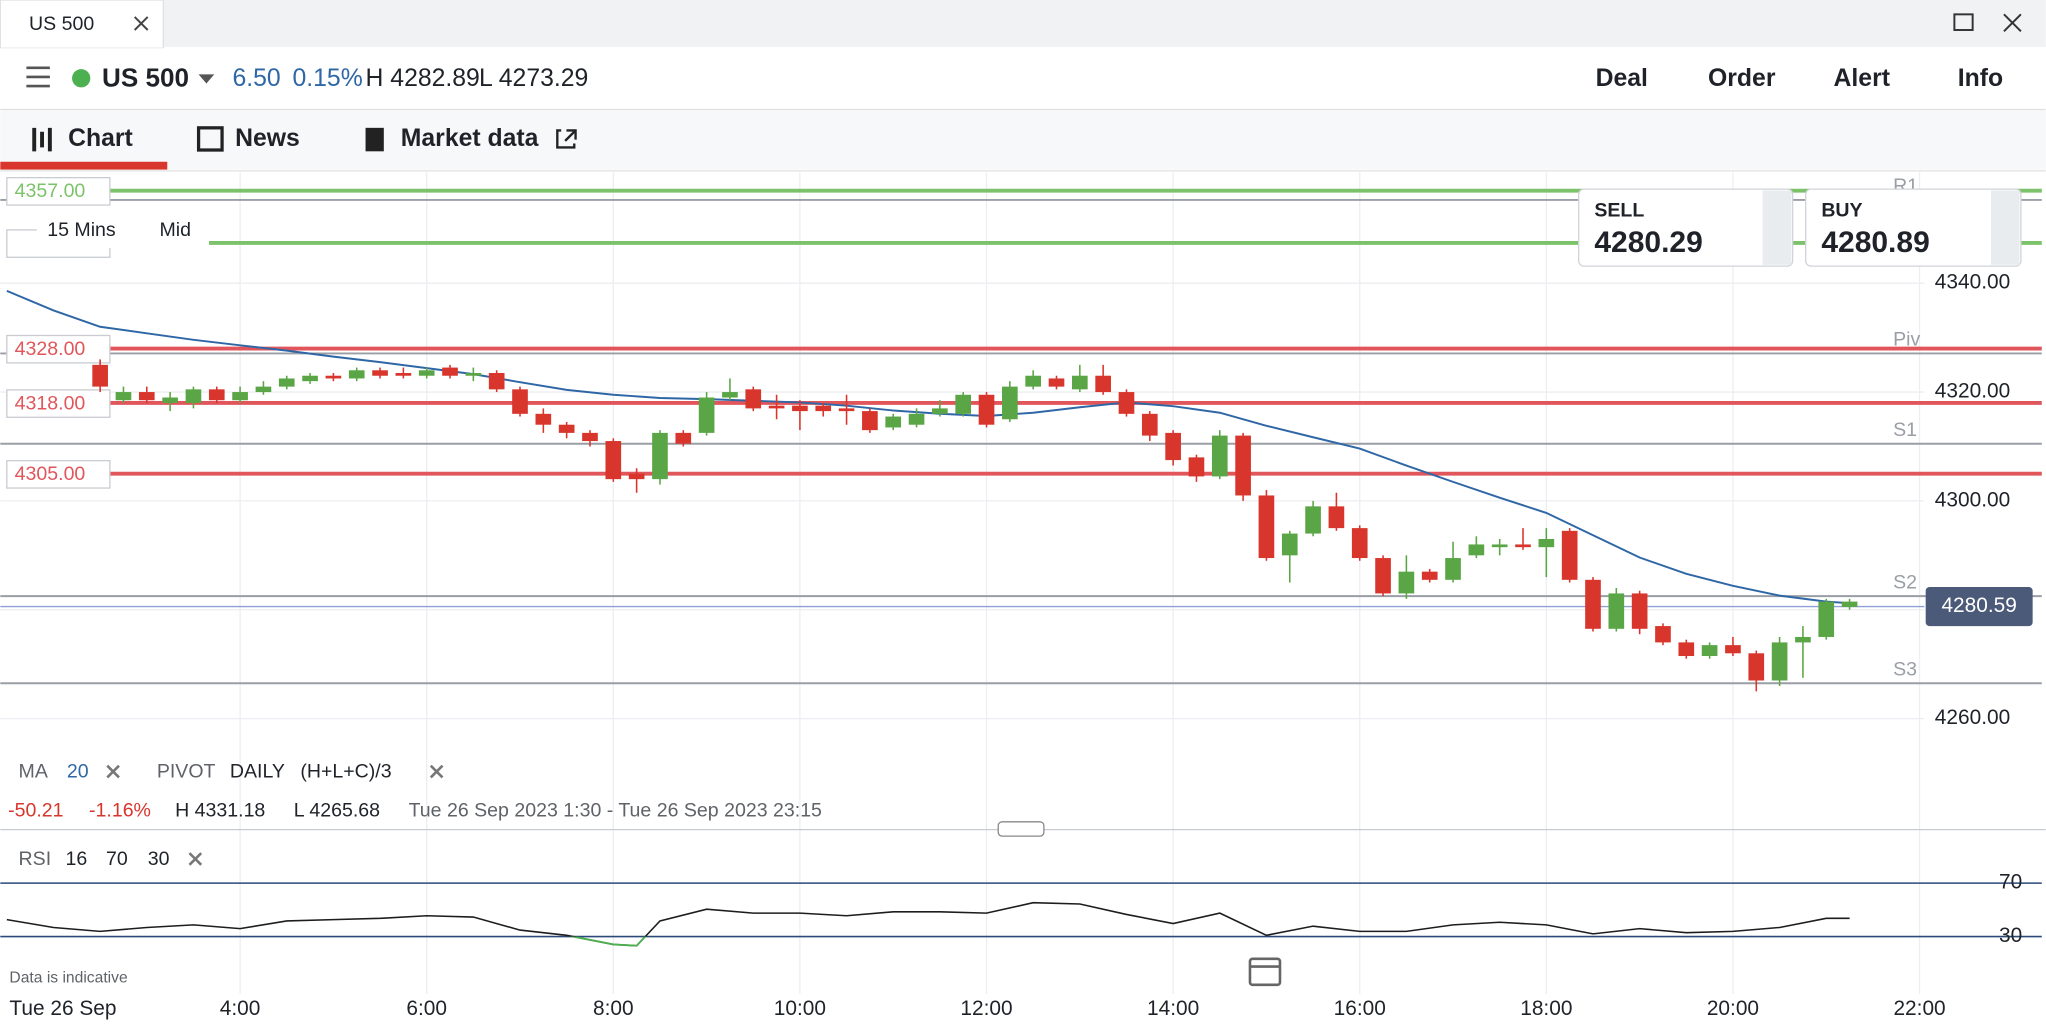 The width and height of the screenshot is (2046, 1024). I want to click on sell-side-bar, so click(1777, 227).